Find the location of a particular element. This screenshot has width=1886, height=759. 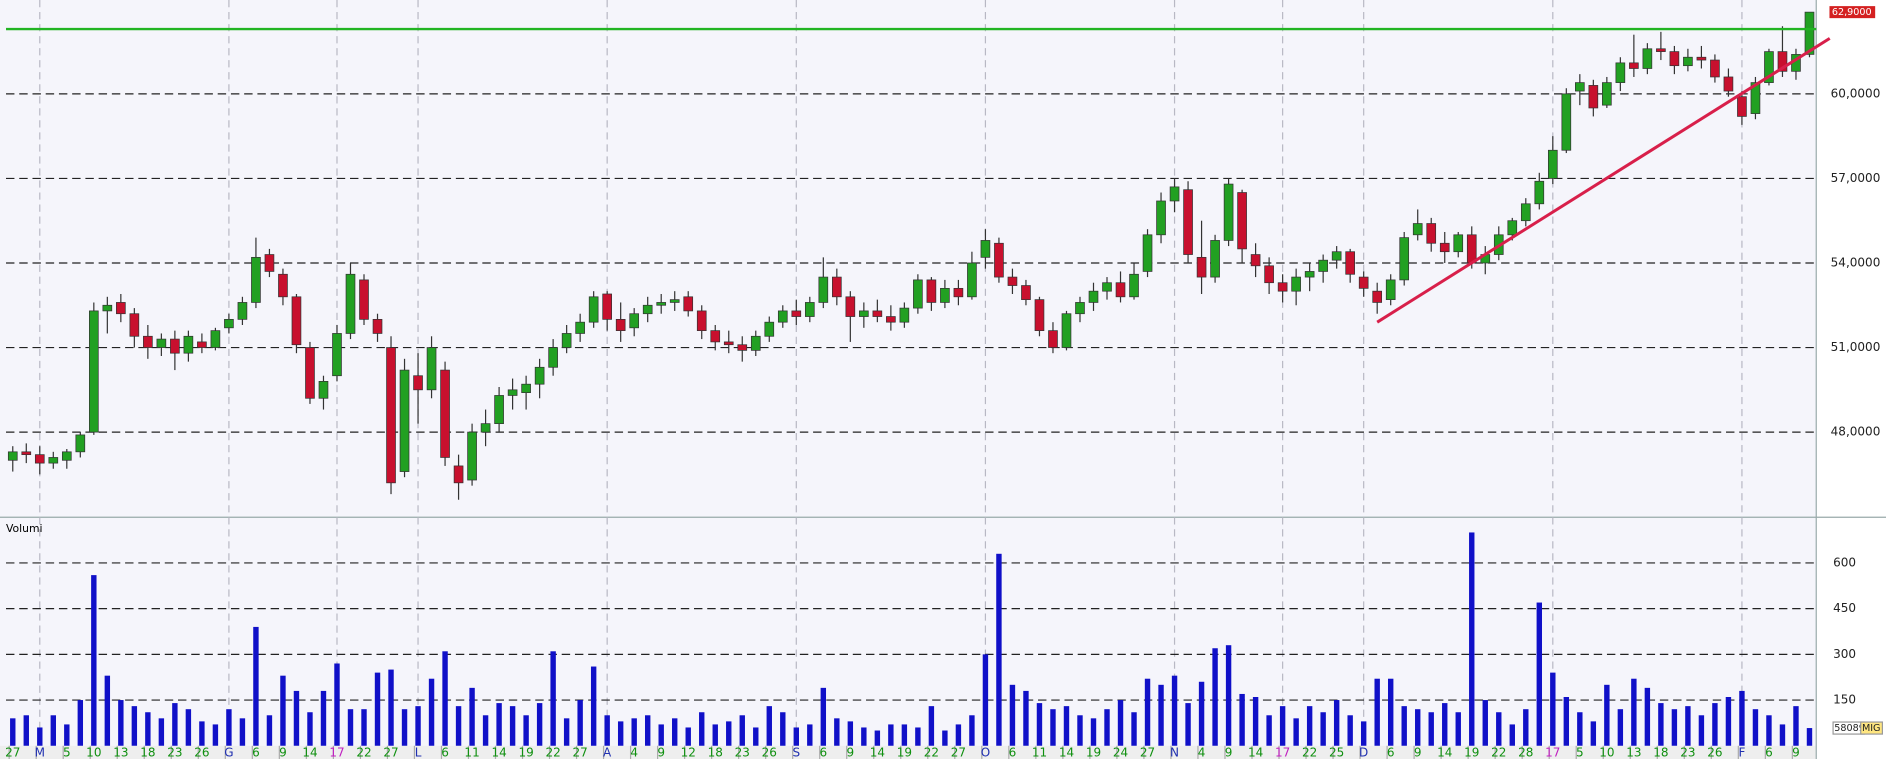

x-tick-label: A is located at coordinates (607, 752).